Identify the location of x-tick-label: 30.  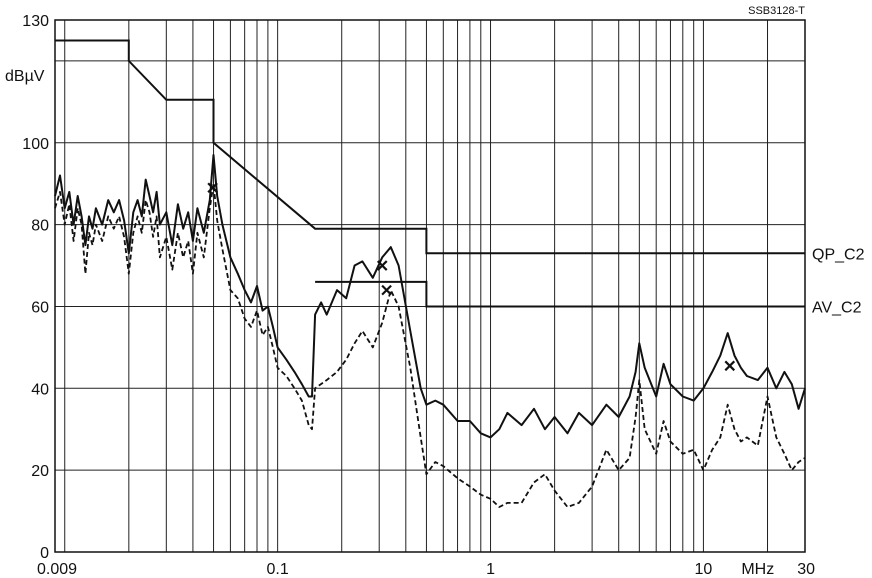
(806, 569).